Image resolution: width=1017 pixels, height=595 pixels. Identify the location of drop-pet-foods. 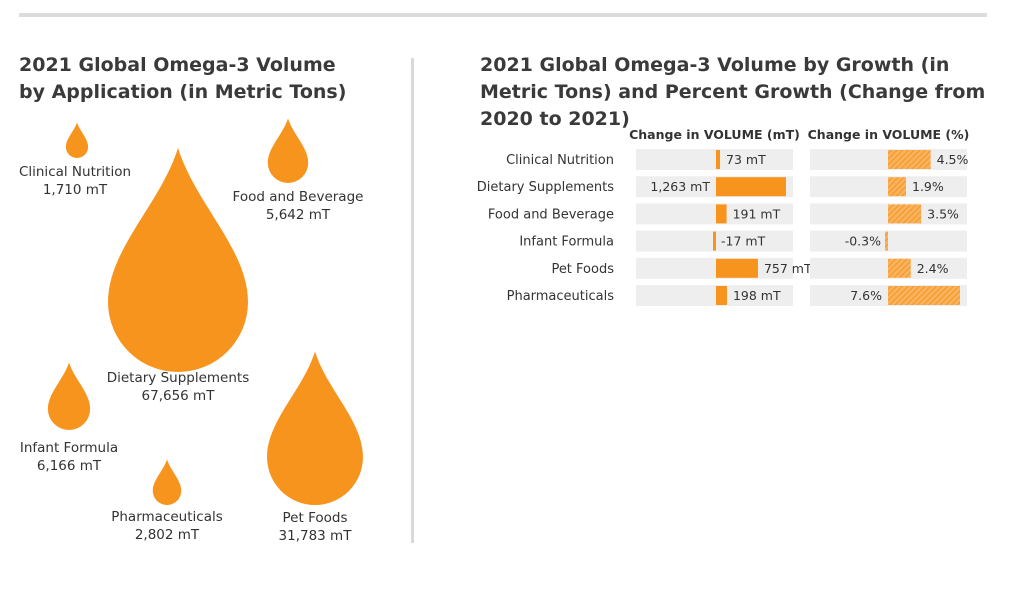
(315, 428).